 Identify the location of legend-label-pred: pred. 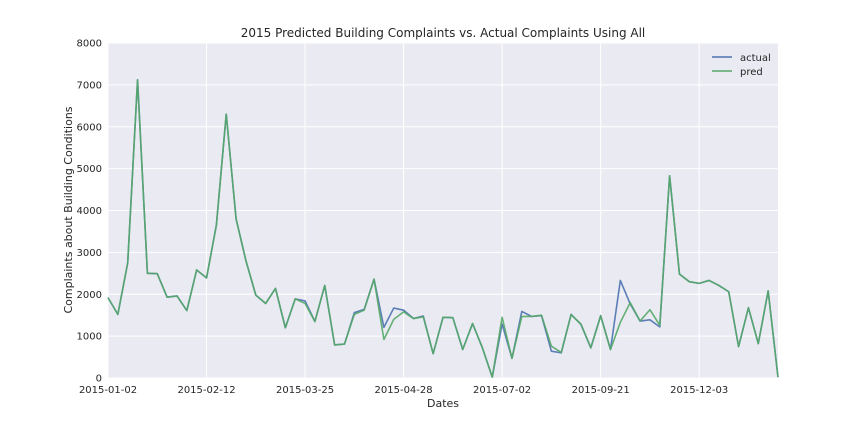
(751, 72).